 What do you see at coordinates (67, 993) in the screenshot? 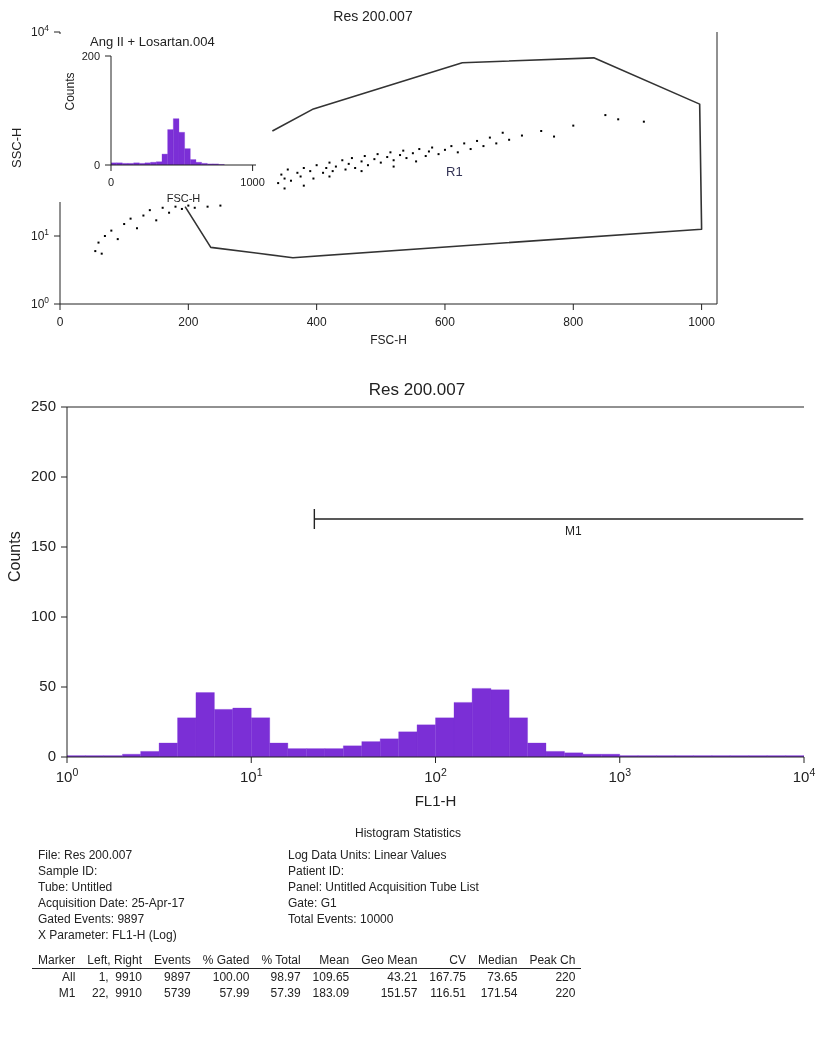
I see `category-label: M1` at bounding box center [67, 993].